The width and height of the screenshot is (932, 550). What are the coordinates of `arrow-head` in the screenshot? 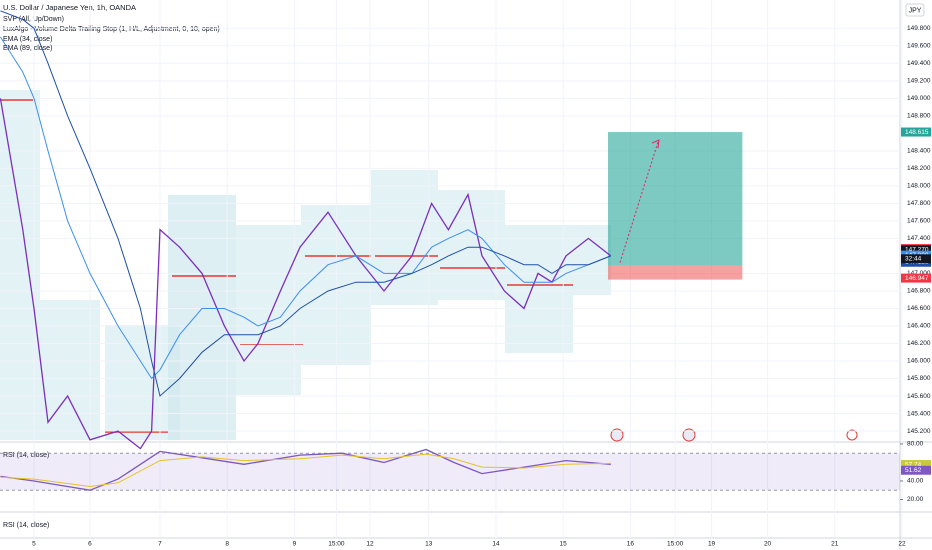 It's located at (655, 144).